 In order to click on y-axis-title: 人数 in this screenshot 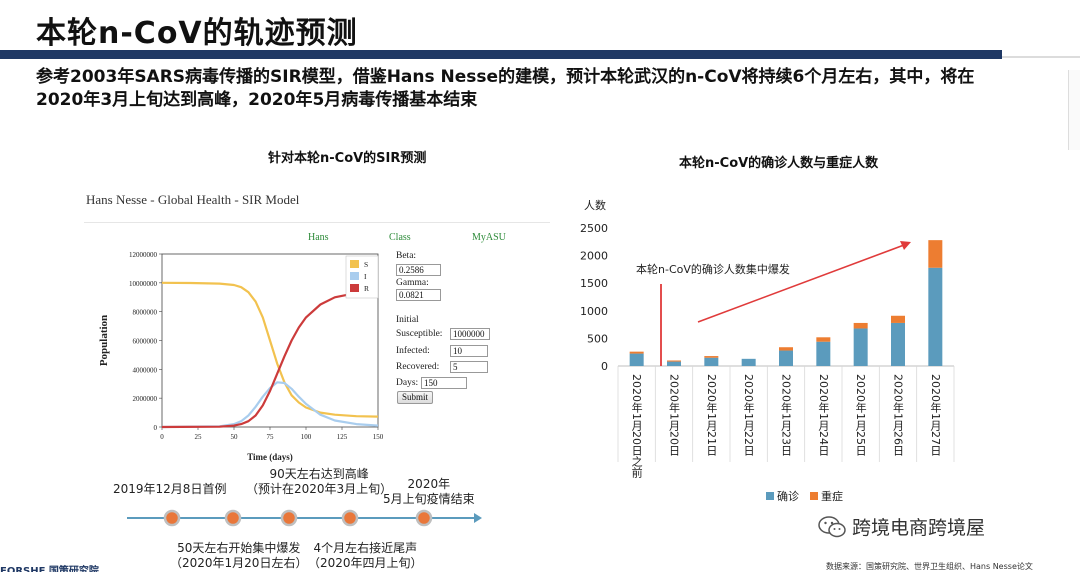, I will do `click(595, 205)`.